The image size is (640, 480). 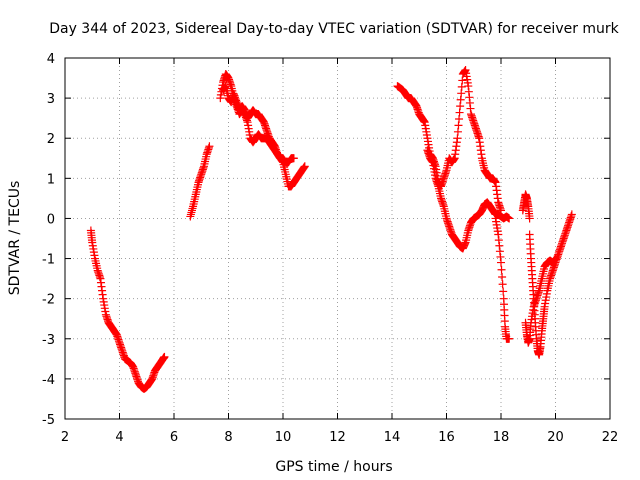 What do you see at coordinates (228, 437) in the screenshot?
I see `x-tick-label: 8` at bounding box center [228, 437].